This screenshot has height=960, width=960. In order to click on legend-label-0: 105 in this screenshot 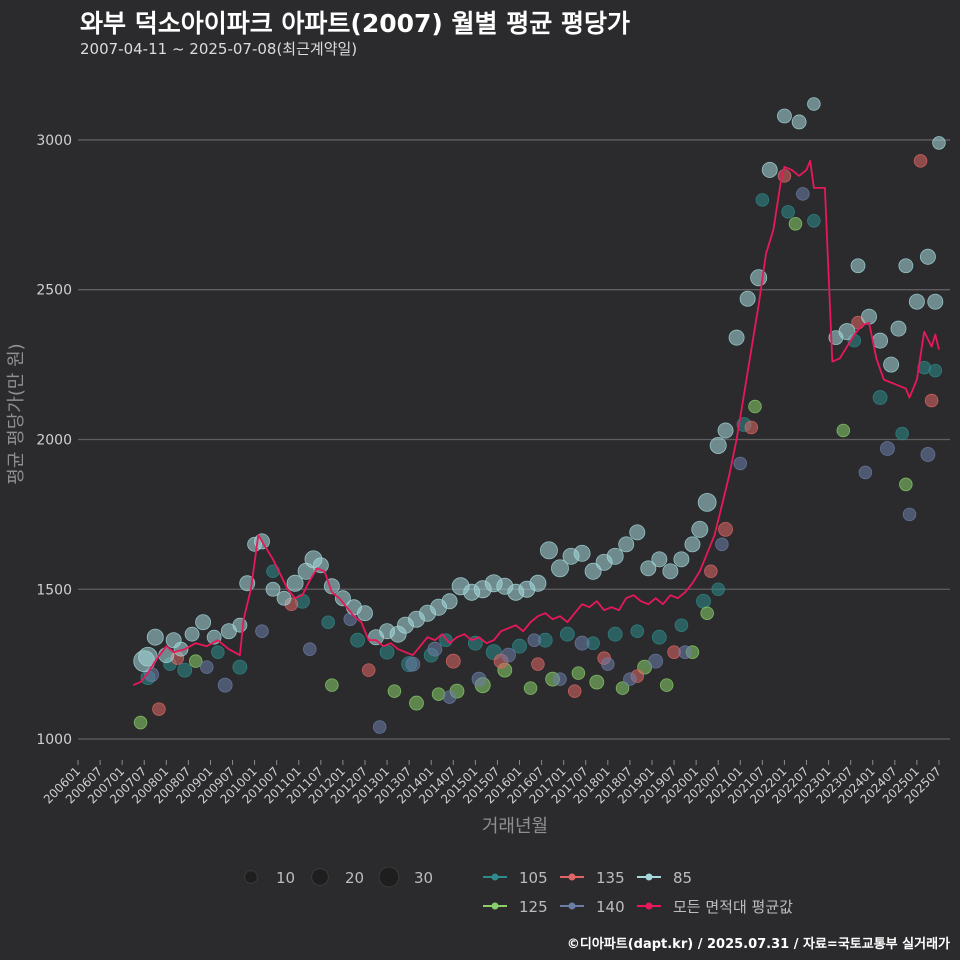, I will do `click(533, 878)`.